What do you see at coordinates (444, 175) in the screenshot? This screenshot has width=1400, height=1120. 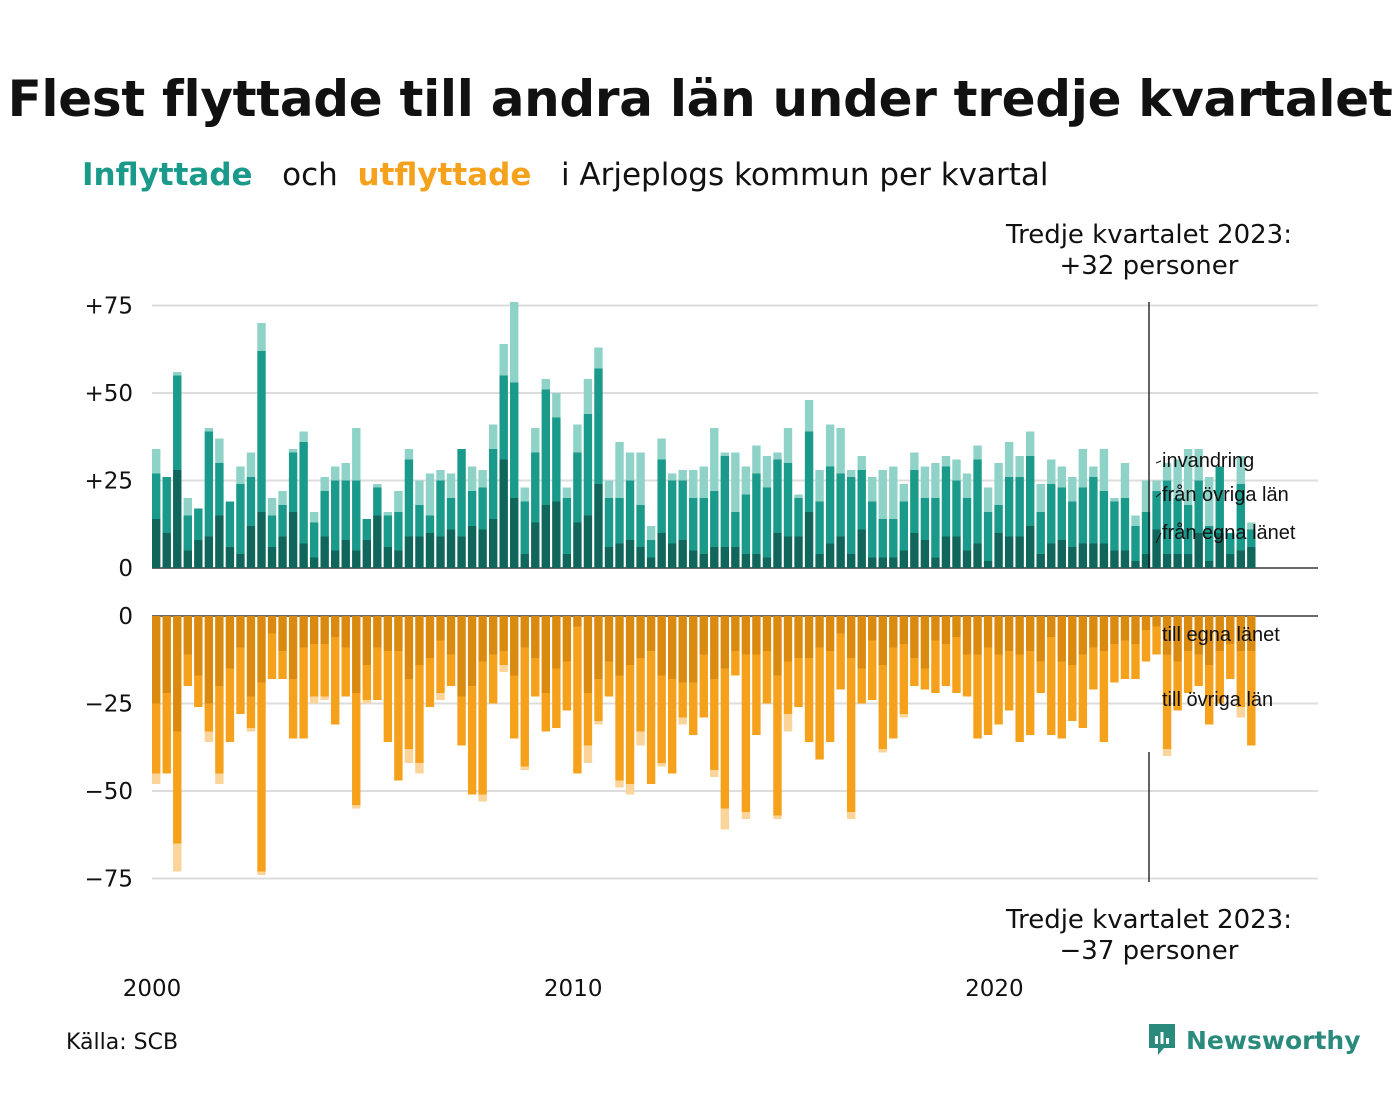 I see `subtitle-outflow: utflyttade` at bounding box center [444, 175].